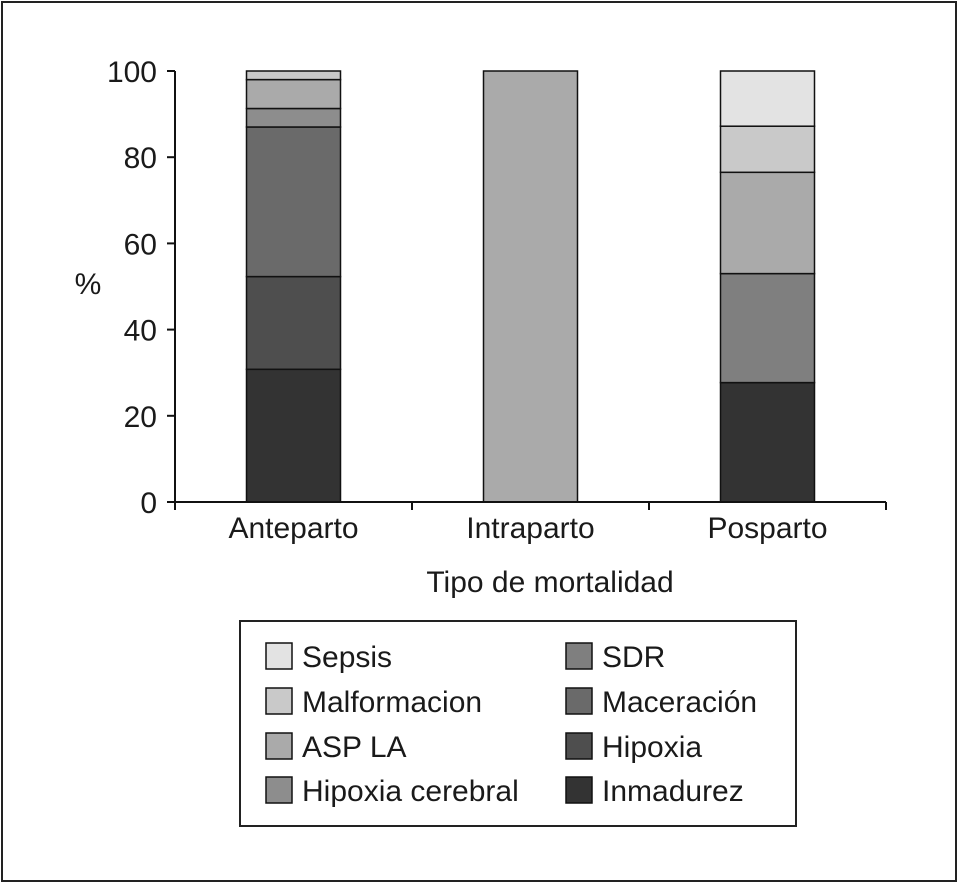 This screenshot has width=959, height=889. I want to click on bar-anteparto-inmadurez, so click(293, 435).